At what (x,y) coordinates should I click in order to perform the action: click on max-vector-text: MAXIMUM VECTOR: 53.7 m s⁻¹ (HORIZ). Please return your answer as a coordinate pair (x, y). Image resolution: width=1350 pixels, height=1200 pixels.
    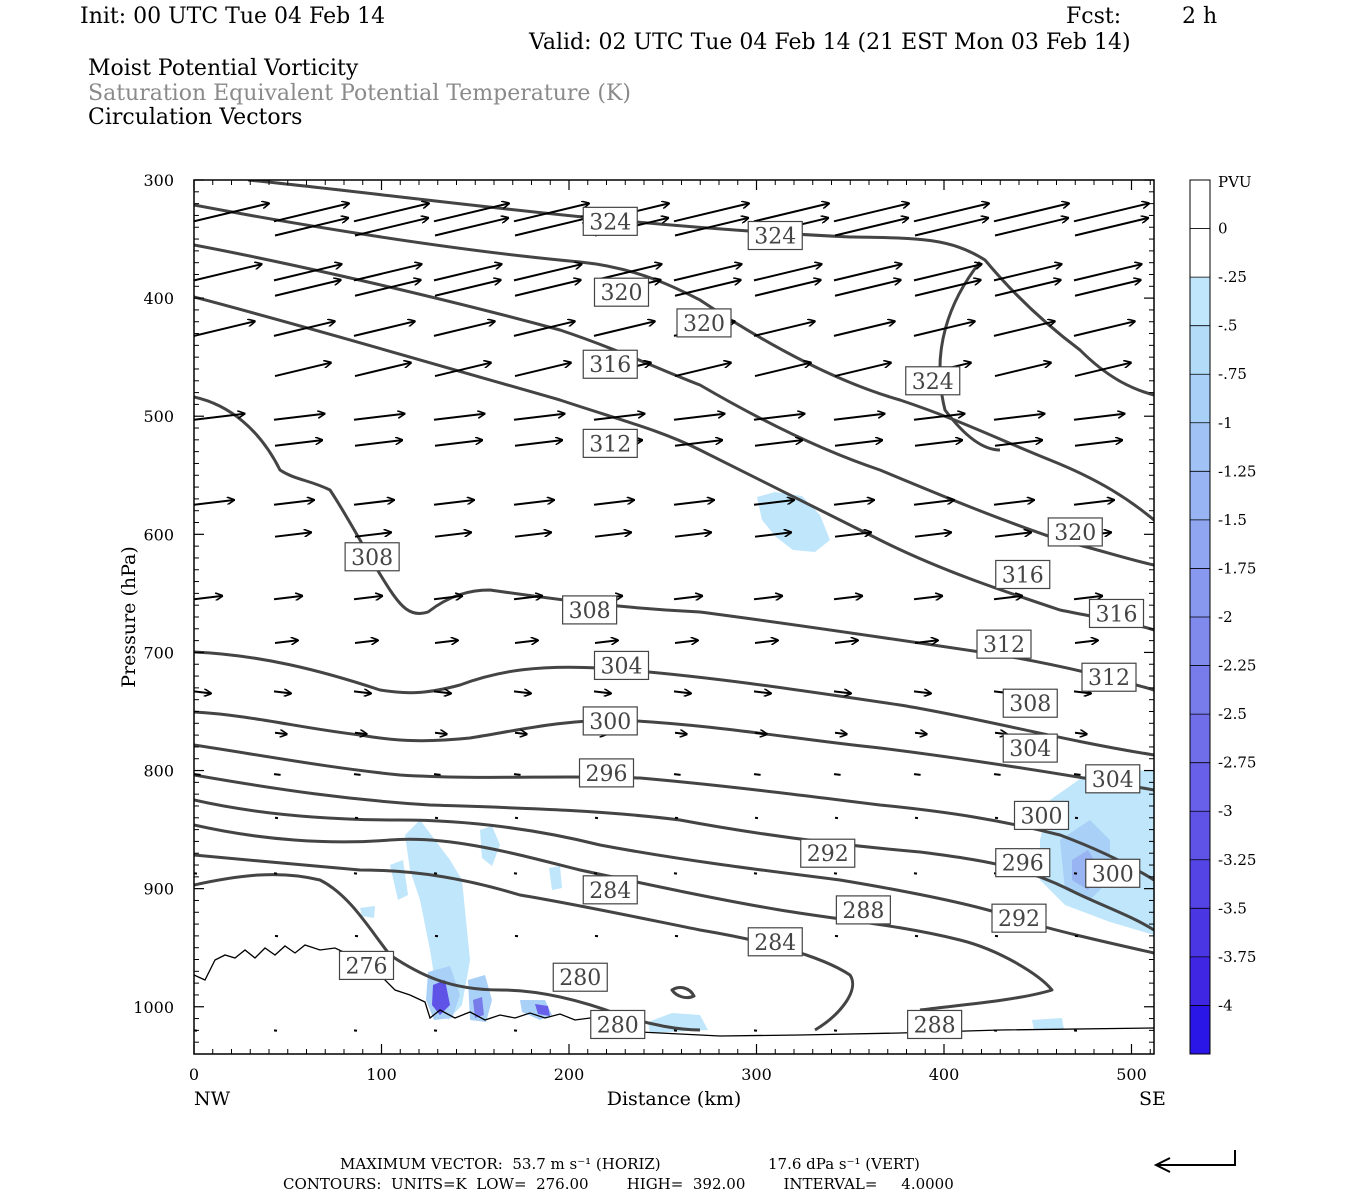
    Looking at the image, I should click on (500, 1164).